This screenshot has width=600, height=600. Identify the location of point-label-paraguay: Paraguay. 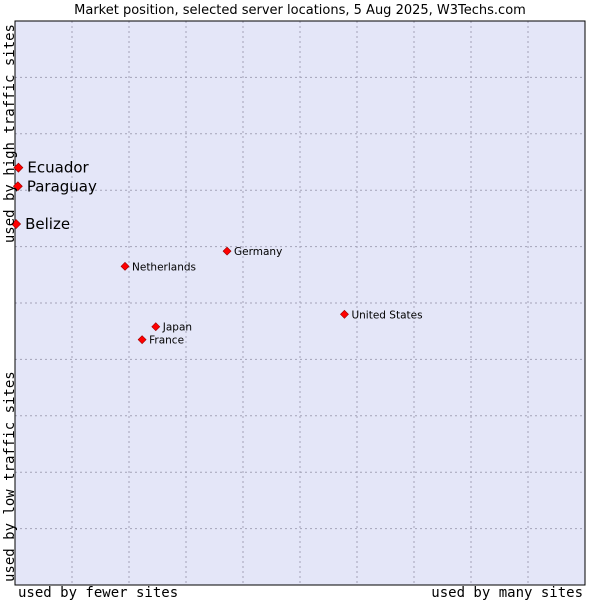
(62, 186).